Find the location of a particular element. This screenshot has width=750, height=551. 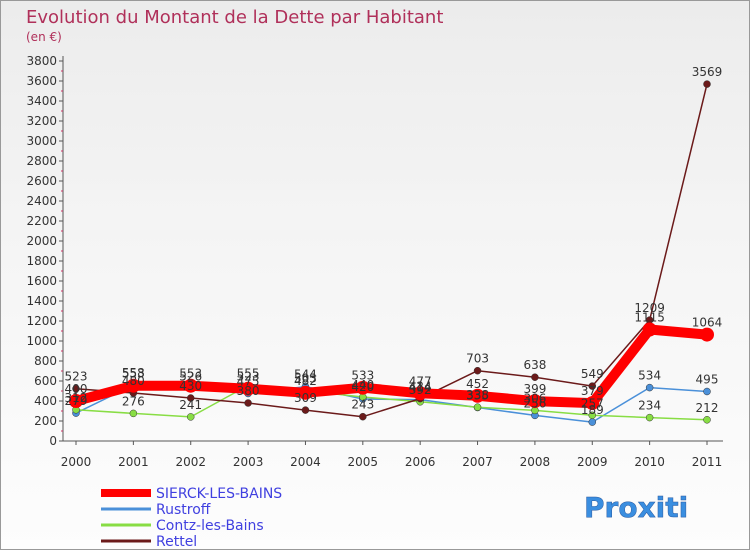

legend-label: Rustroff is located at coordinates (183, 510).